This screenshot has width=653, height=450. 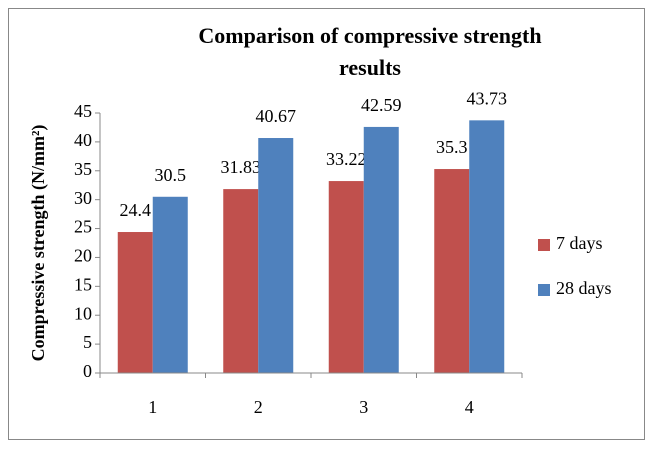 What do you see at coordinates (487, 98) in the screenshot?
I see `data-label: 43.73` at bounding box center [487, 98].